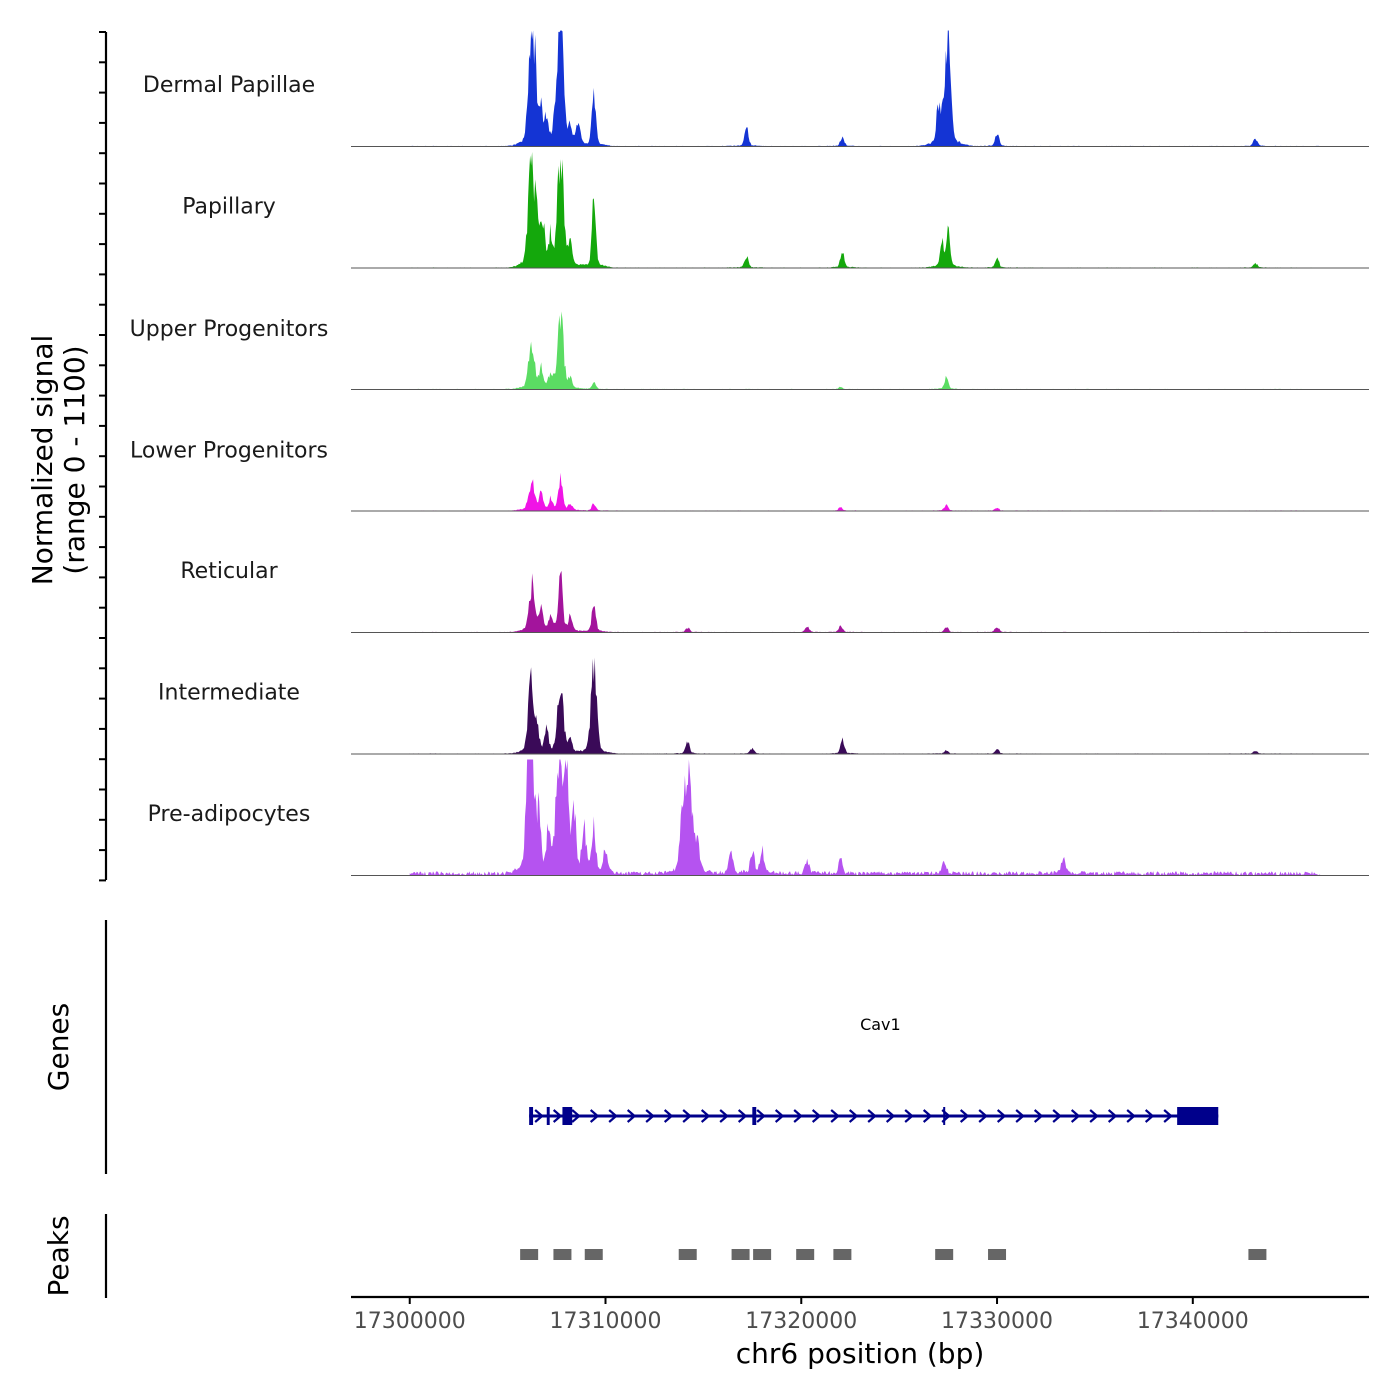 The width and height of the screenshot is (1400, 1400). I want to click on track-upper-progenitors: Upper Progenitors, so click(749, 350).